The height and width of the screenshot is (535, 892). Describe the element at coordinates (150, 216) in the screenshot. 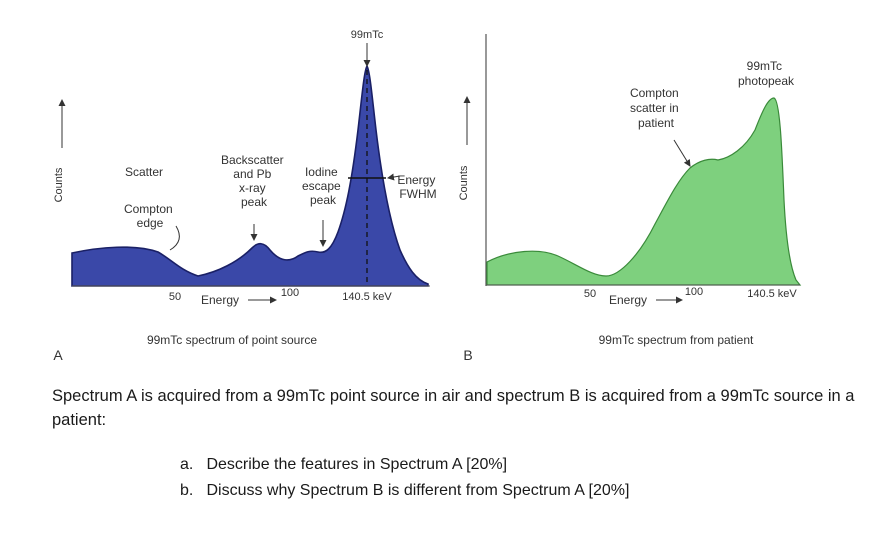

I see `compton-edge-label: Compton edge` at that location.